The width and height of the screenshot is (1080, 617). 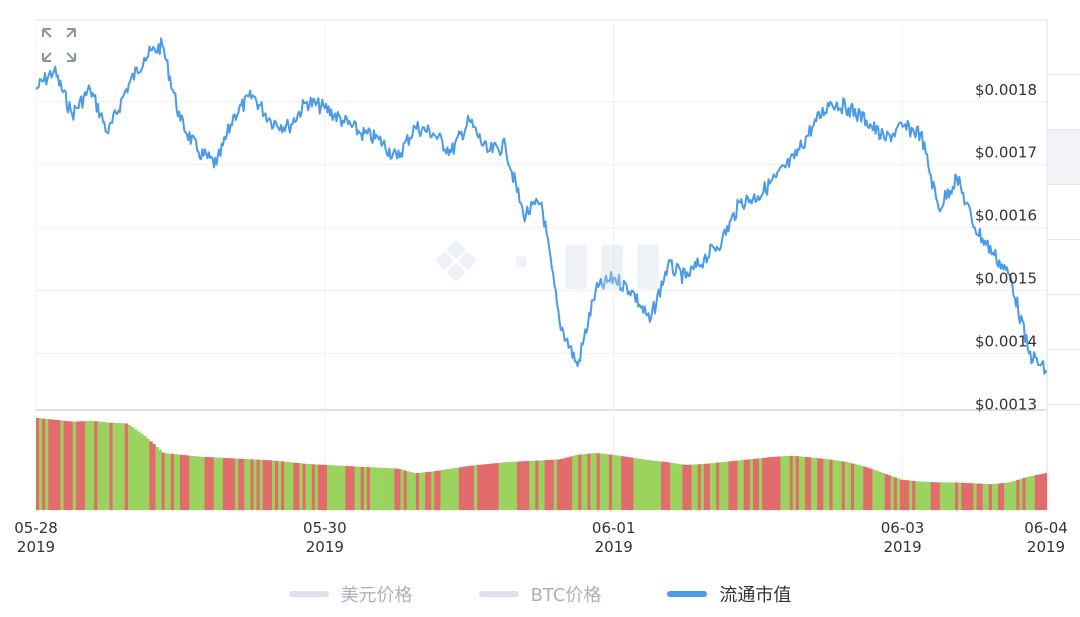 I want to click on fullscreen-icon, so click(x=59, y=45).